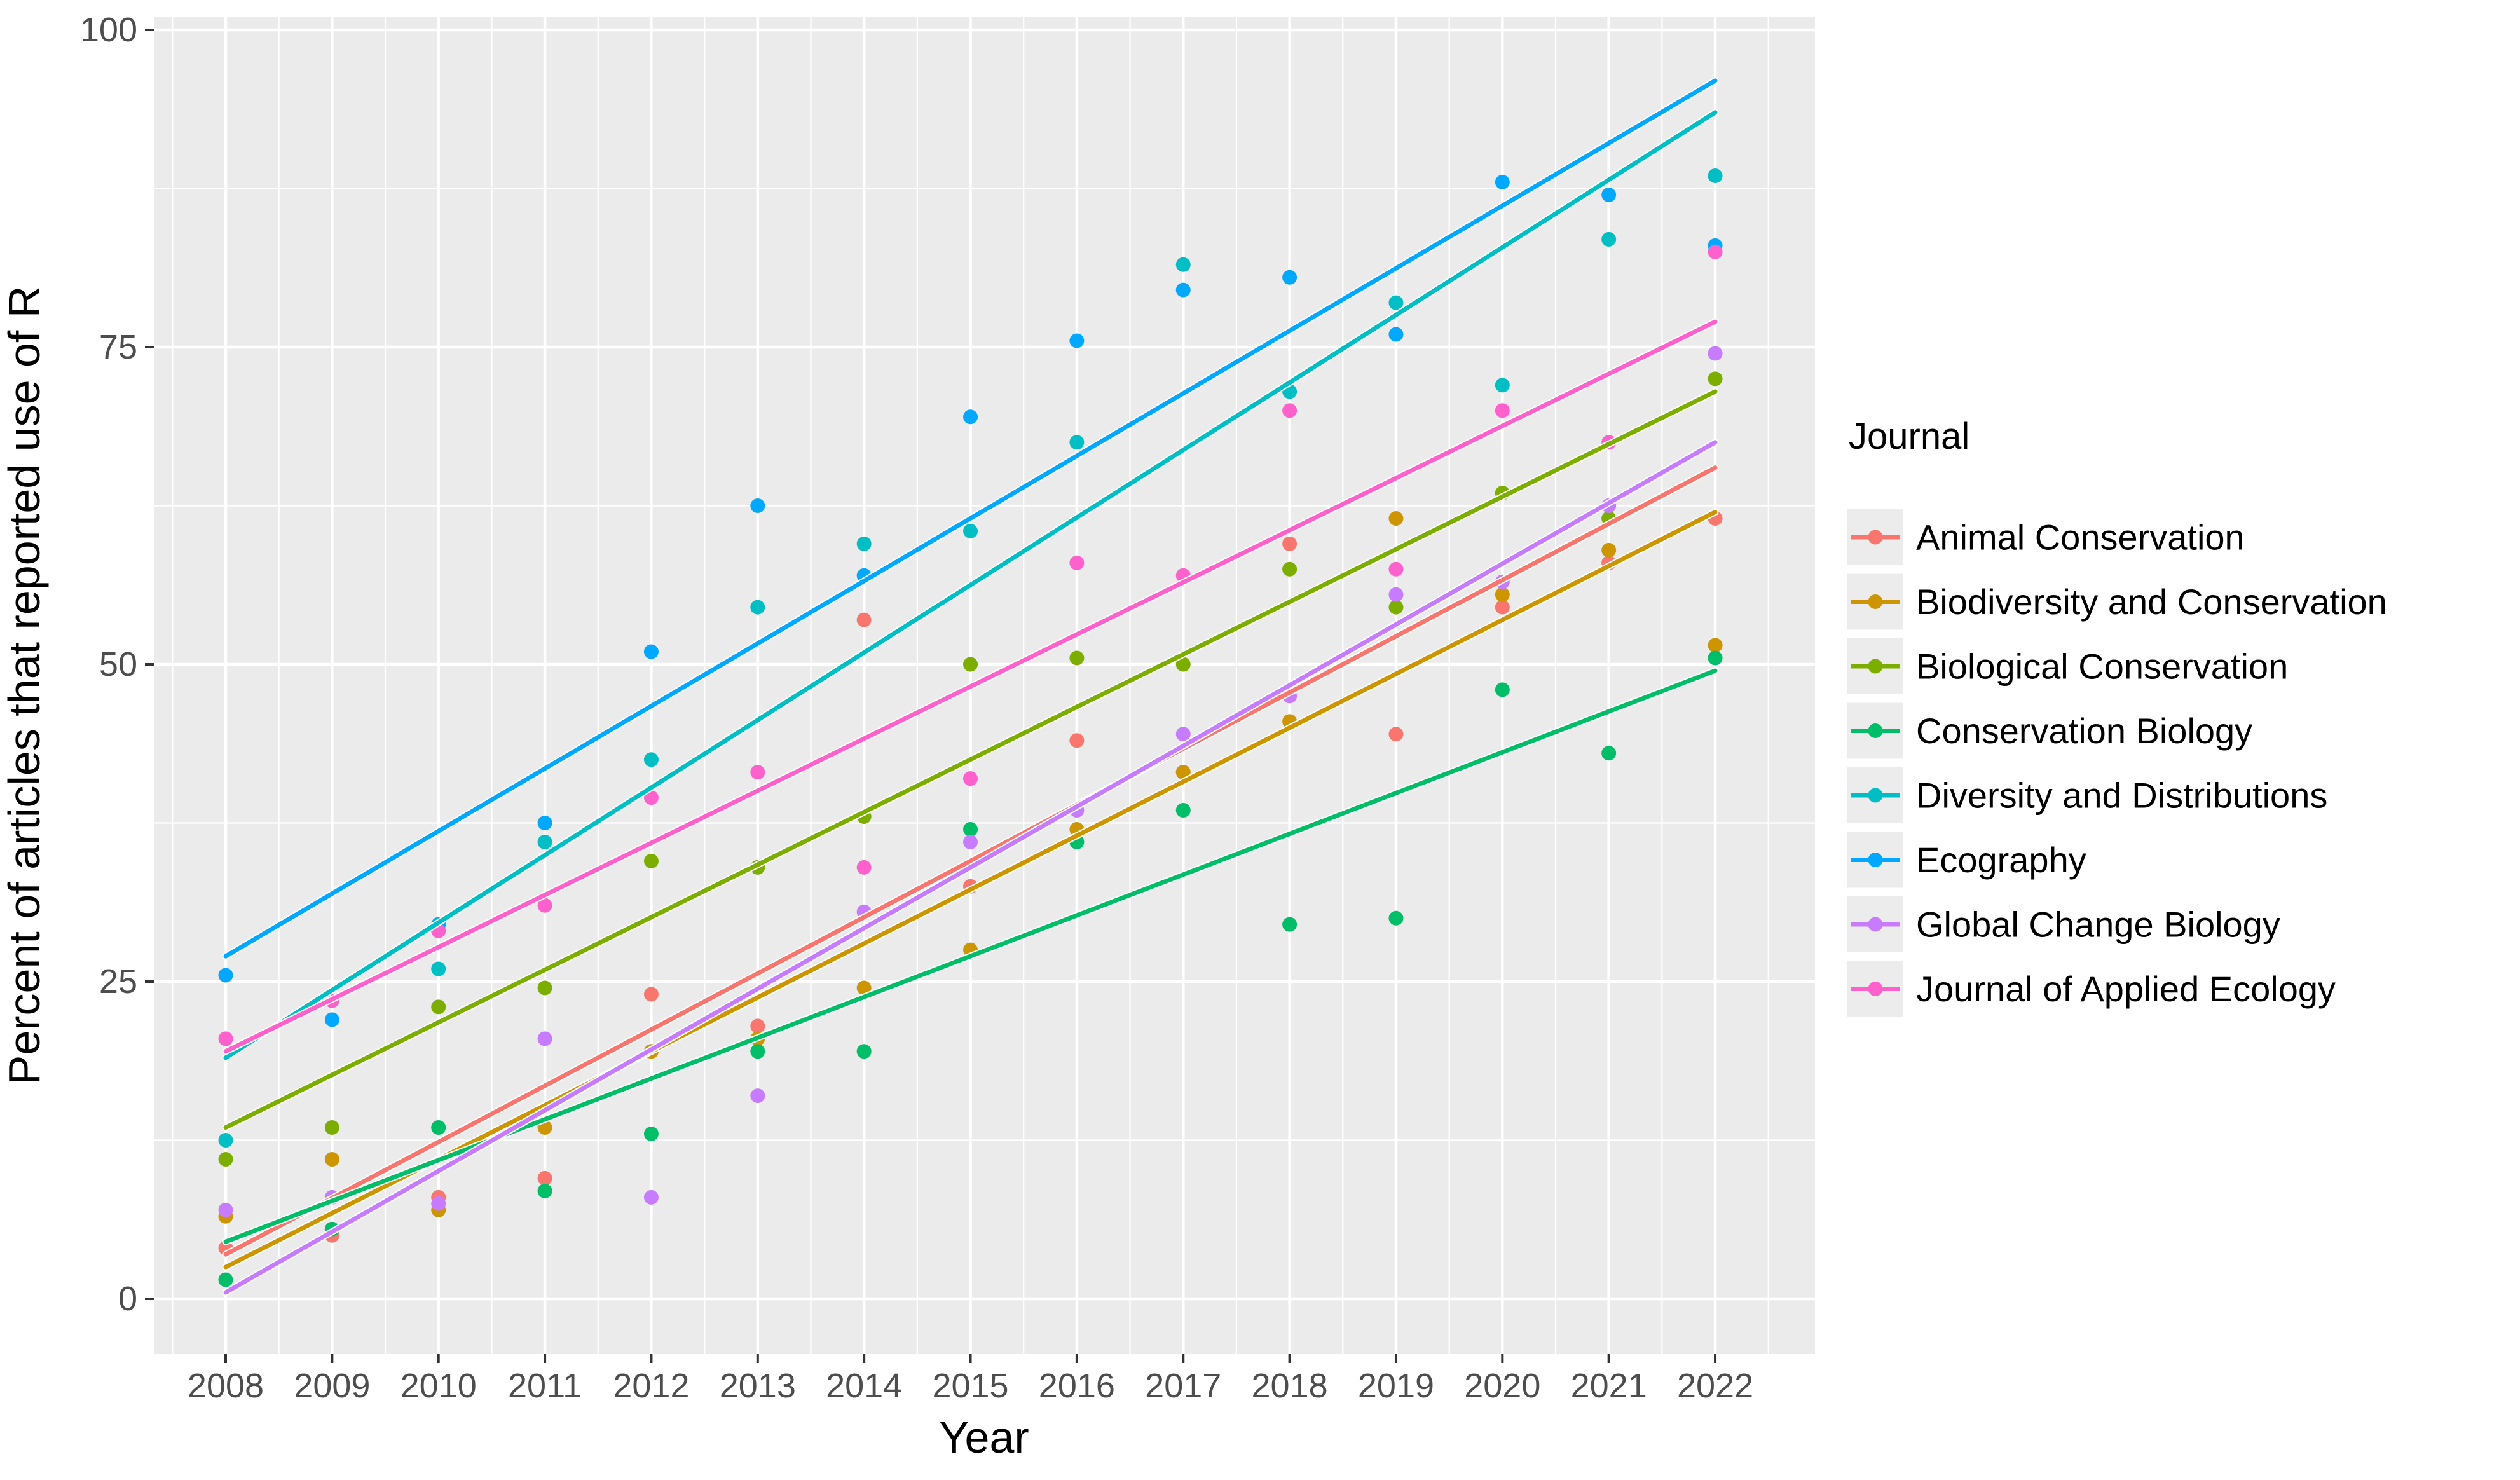 Image resolution: width=2520 pixels, height=1480 pixels. I want to click on x-tick-label: 2018, so click(1290, 1386).